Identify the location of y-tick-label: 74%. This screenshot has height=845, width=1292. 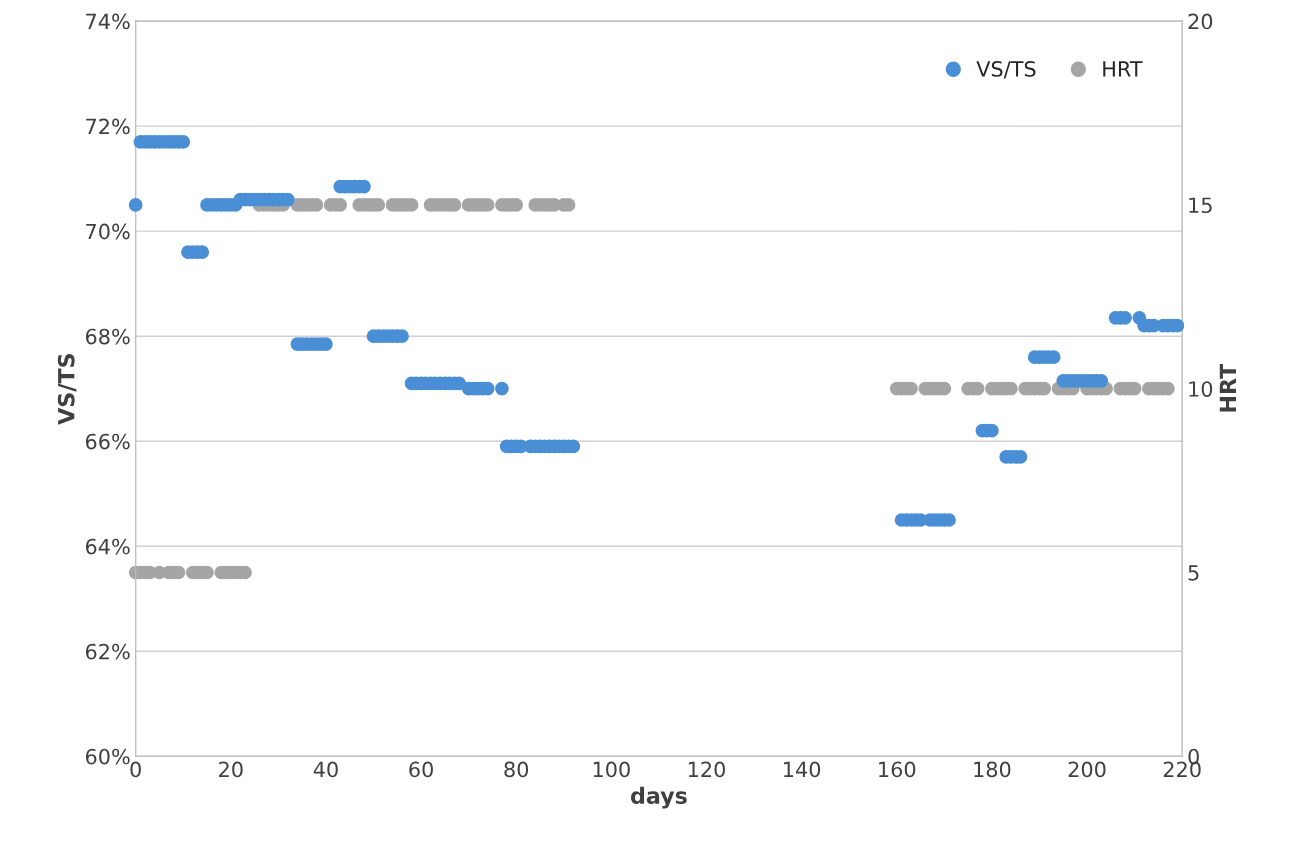
(108, 21).